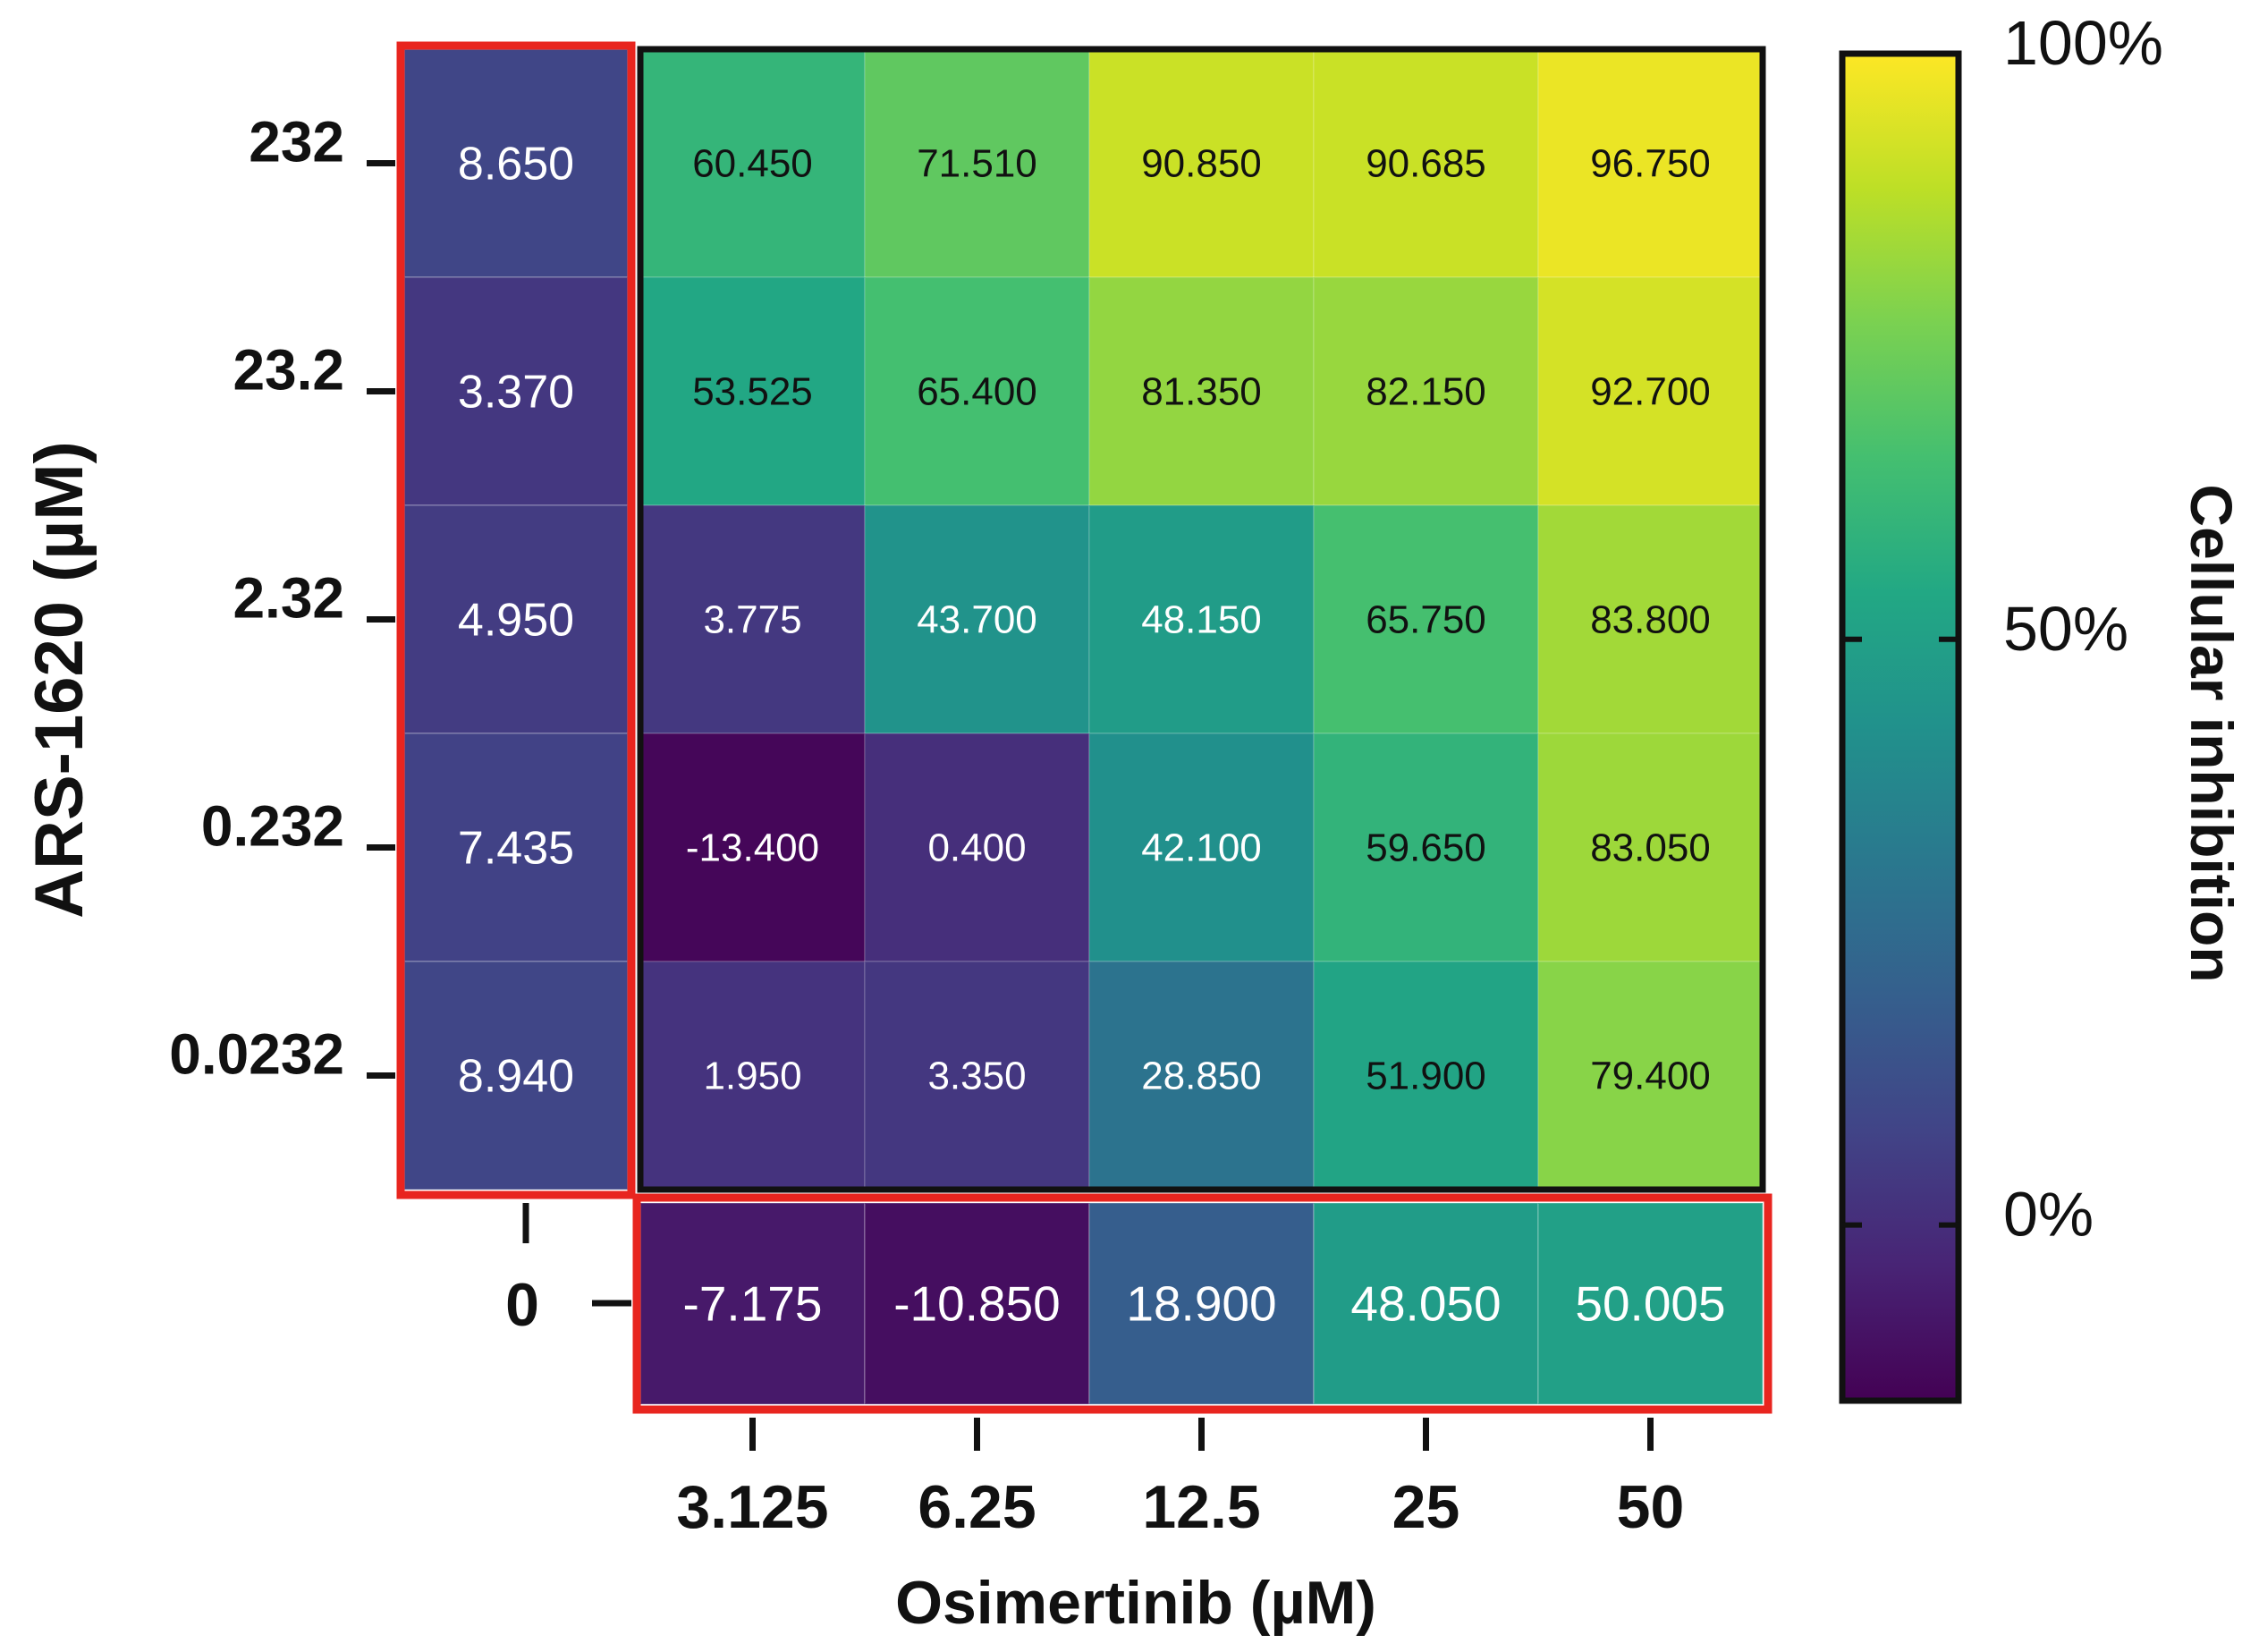 The width and height of the screenshot is (2259, 1652). I want to click on colorbar-tick-label: 50%, so click(2065, 629).